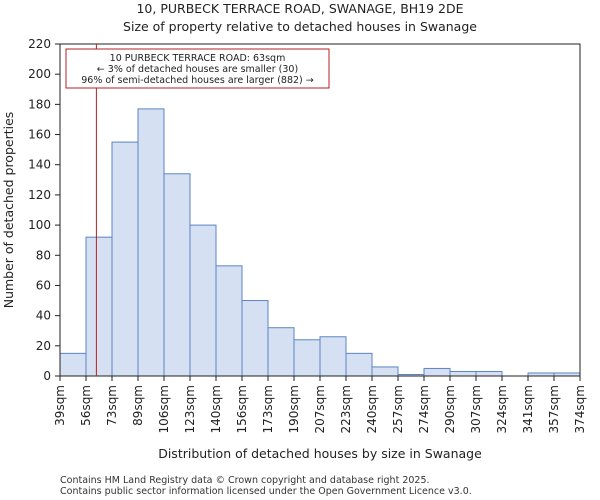 The width and height of the screenshot is (600, 500). I want to click on bar-274sqm, so click(437, 372).